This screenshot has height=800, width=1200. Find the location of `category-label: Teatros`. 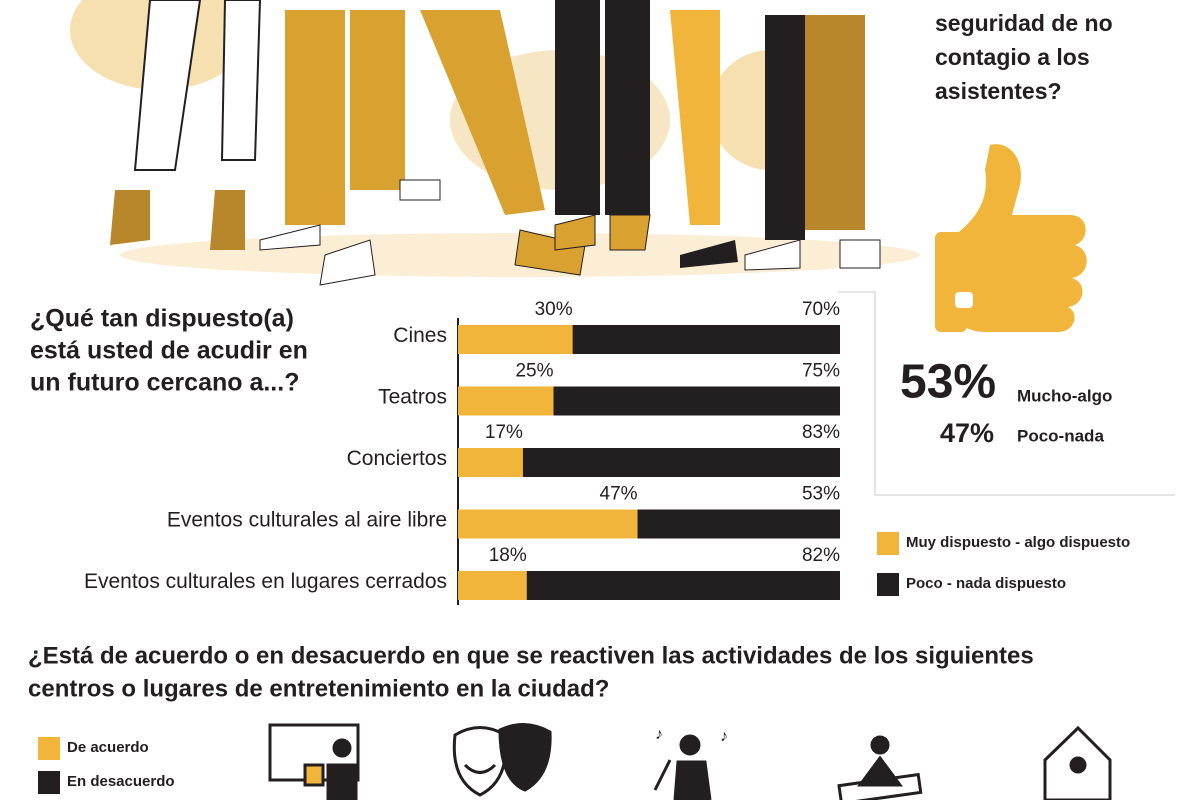

category-label: Teatros is located at coordinates (412, 397).